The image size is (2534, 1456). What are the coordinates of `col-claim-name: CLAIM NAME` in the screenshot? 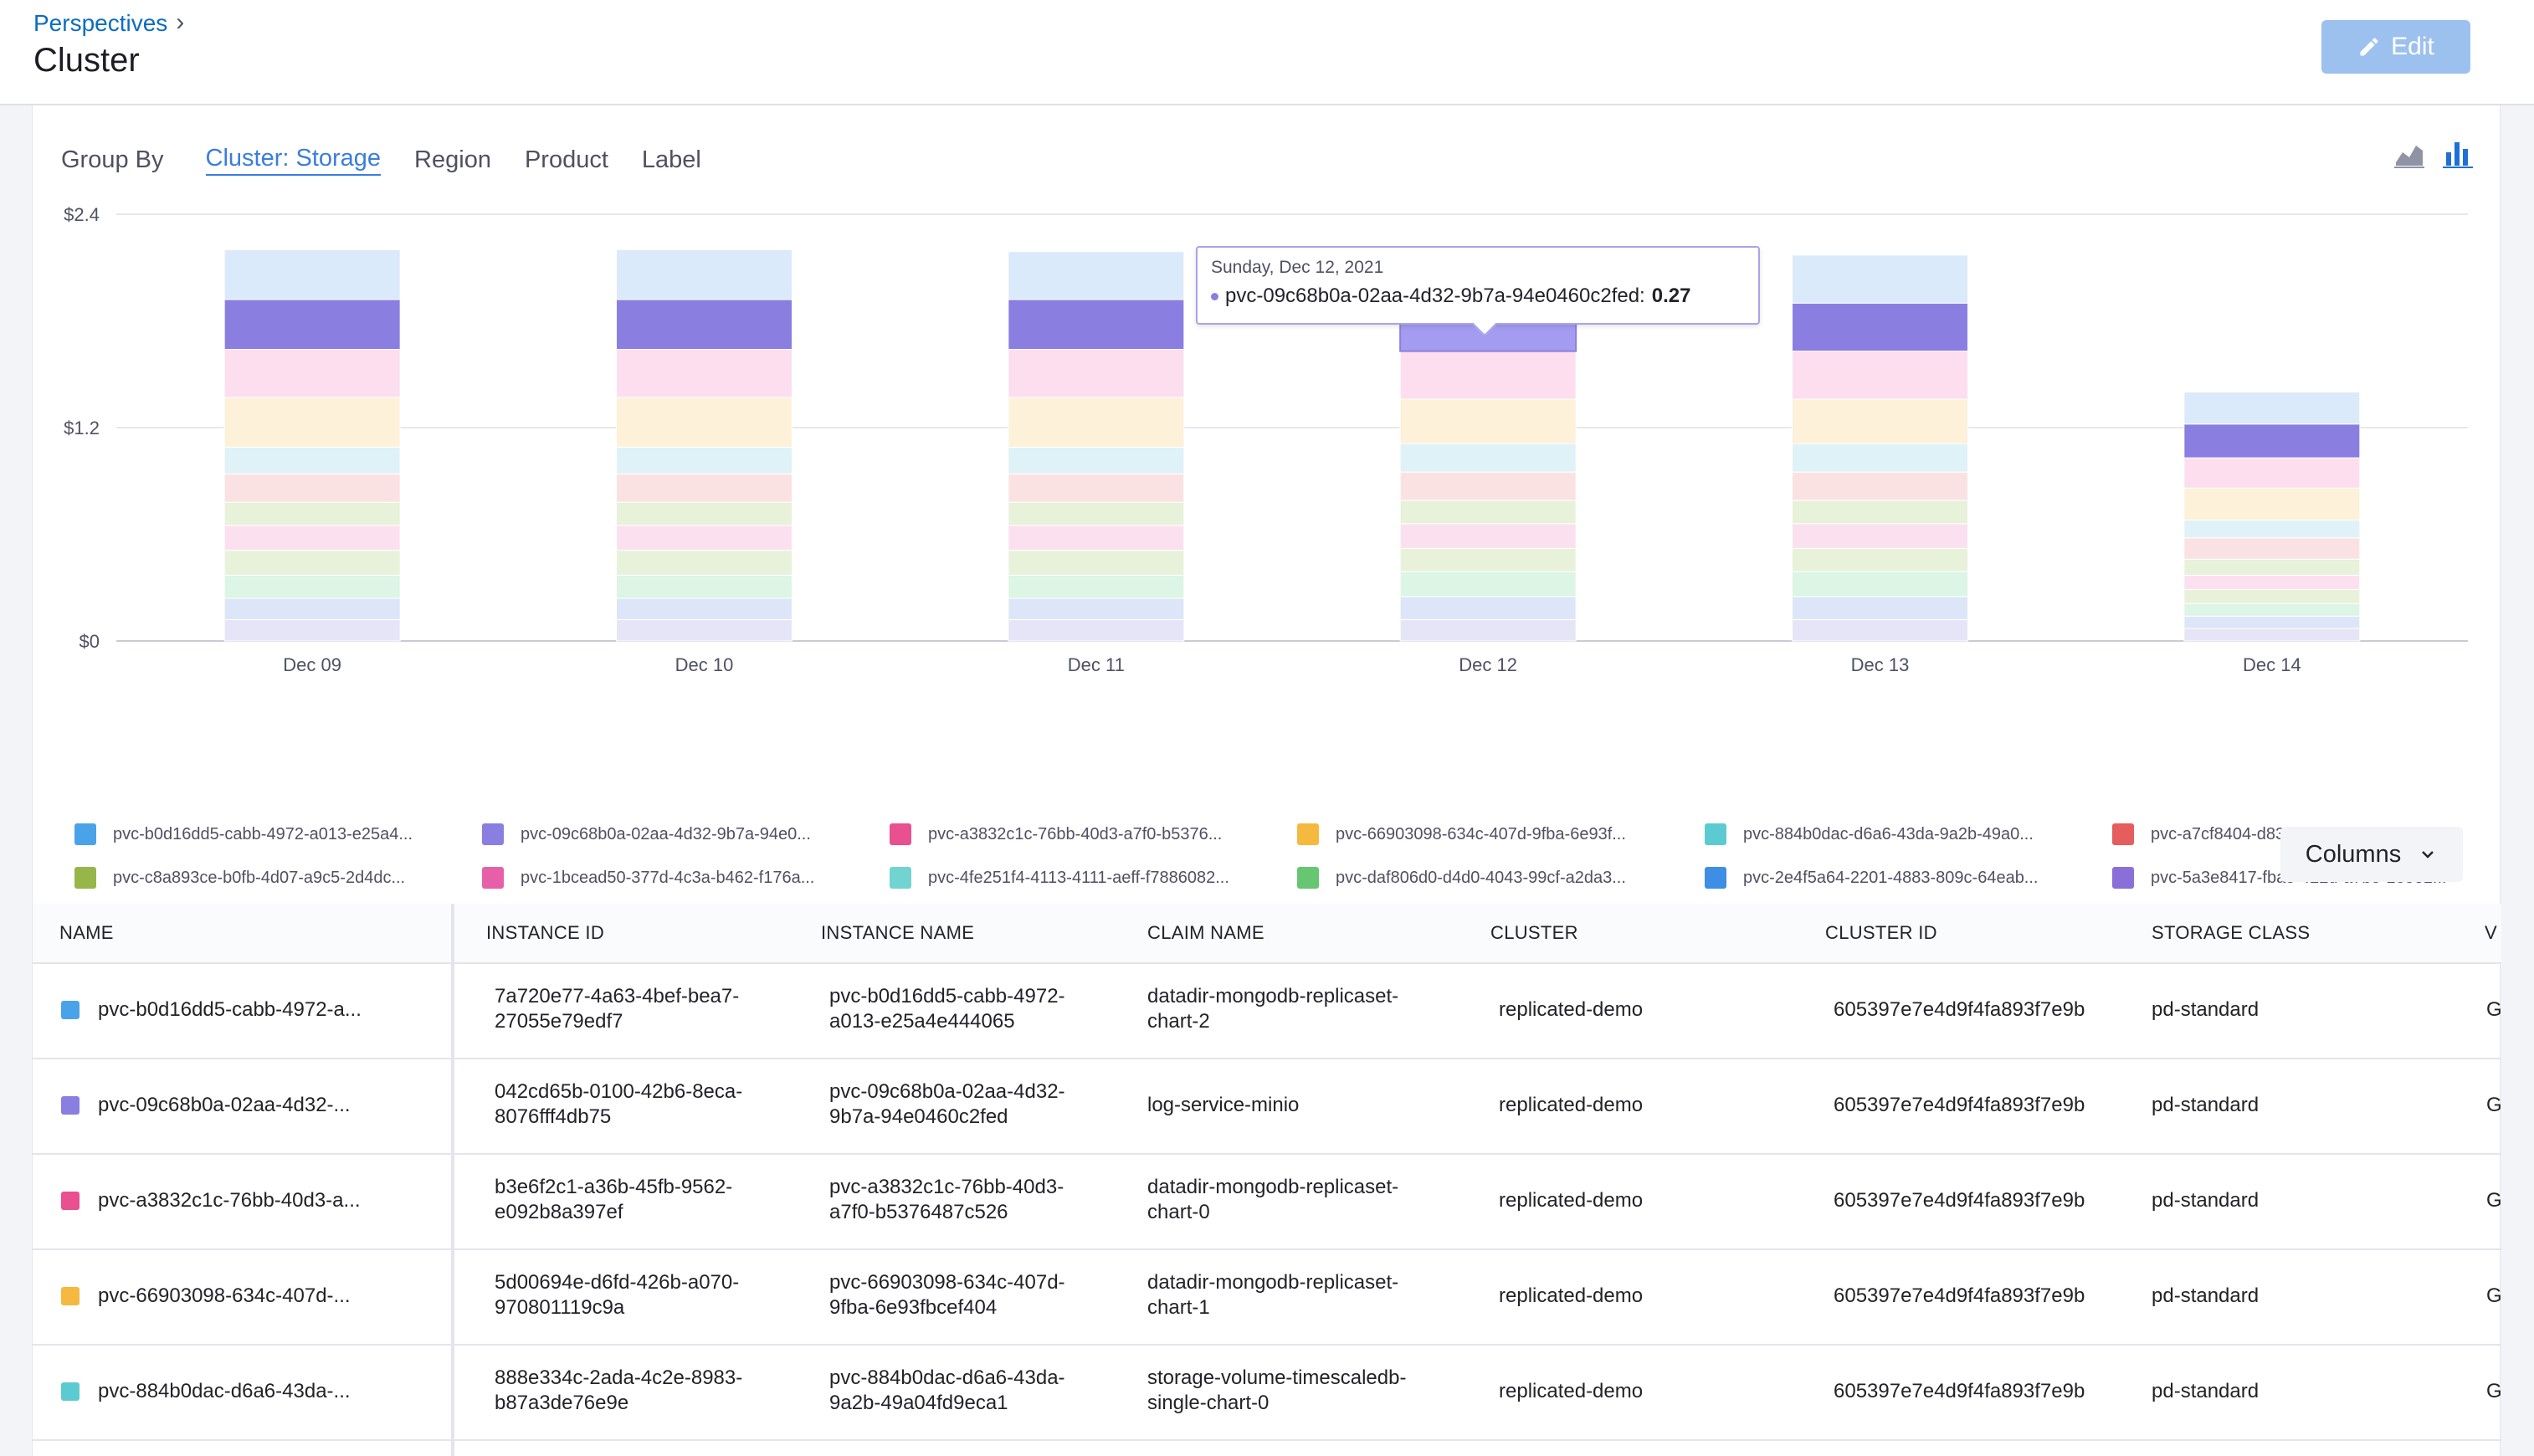 It's located at (1205, 933).